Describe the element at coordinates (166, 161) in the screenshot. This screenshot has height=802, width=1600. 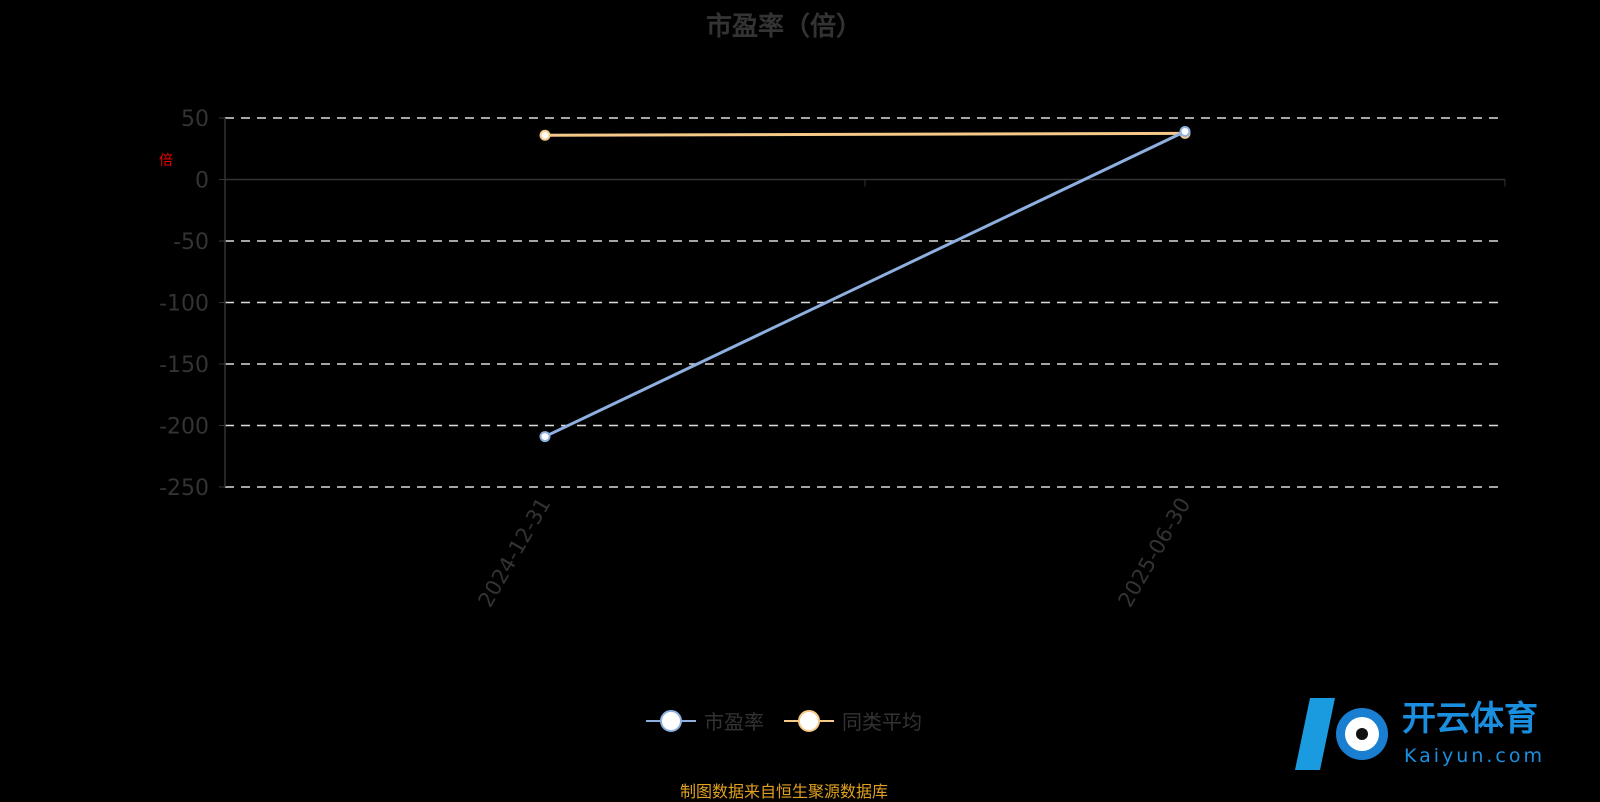
I see `y-axis-label: 倍` at that location.